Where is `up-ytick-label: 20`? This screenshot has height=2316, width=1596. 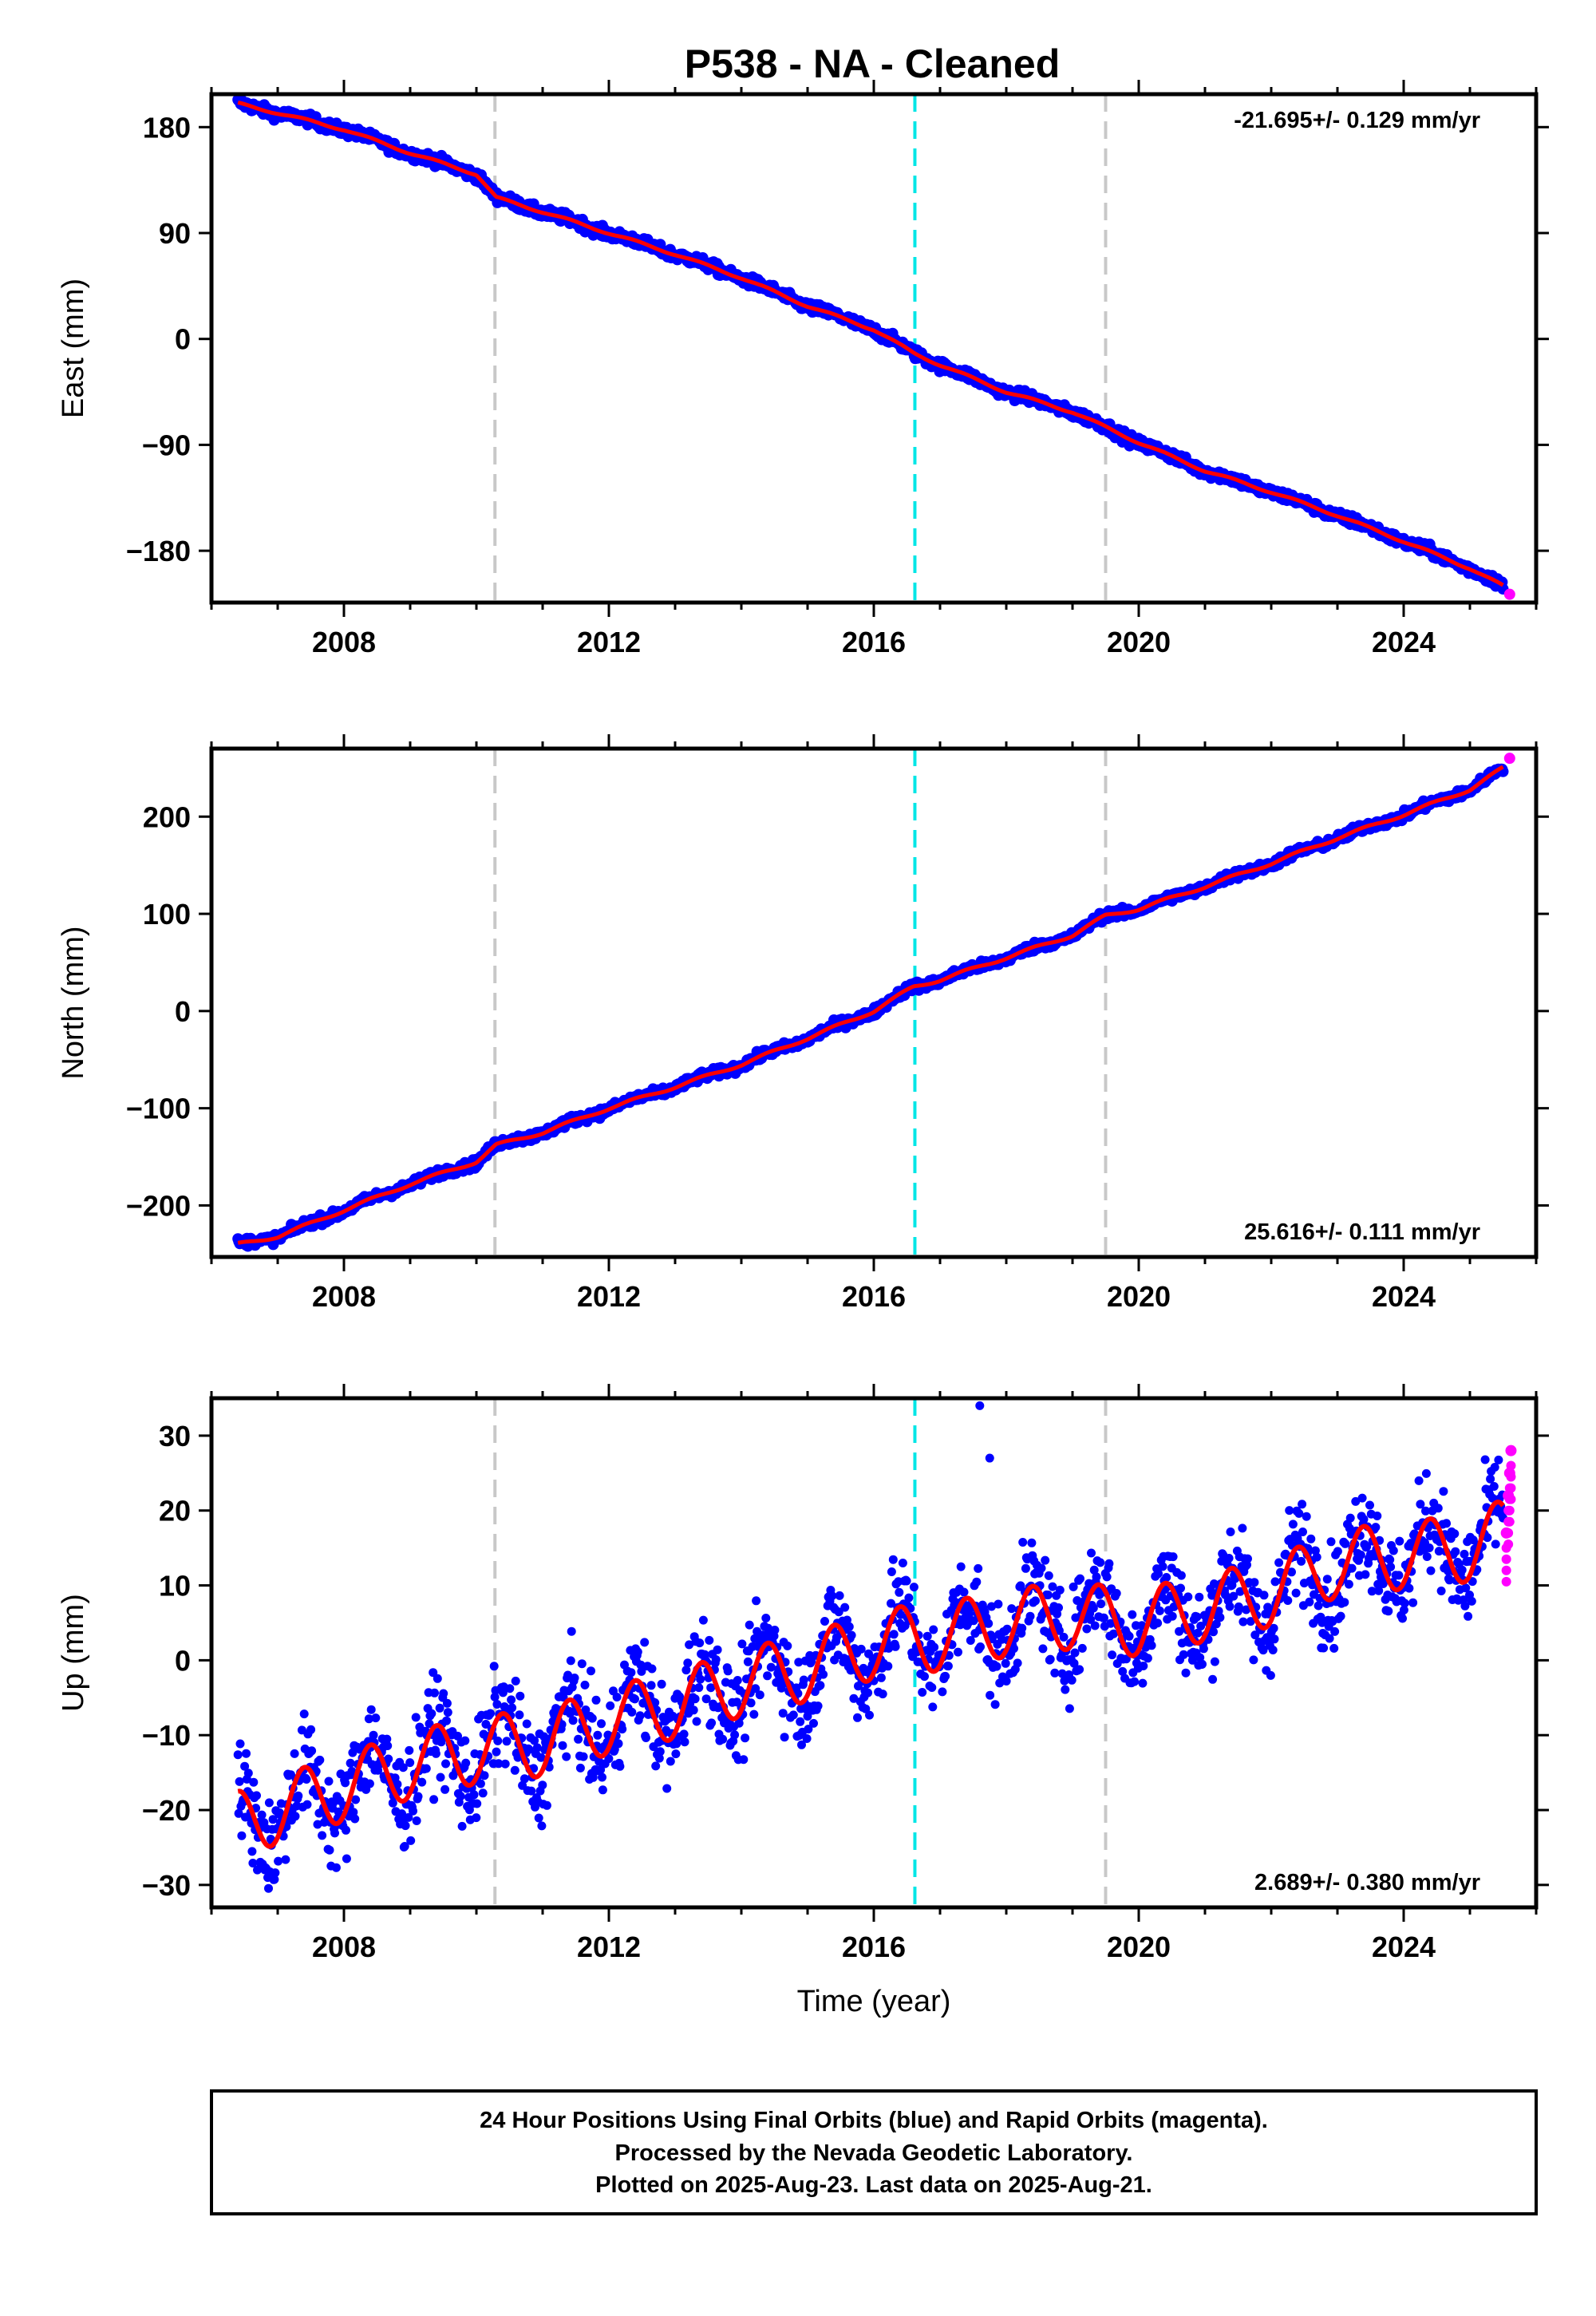 up-ytick-label: 20 is located at coordinates (175, 1511).